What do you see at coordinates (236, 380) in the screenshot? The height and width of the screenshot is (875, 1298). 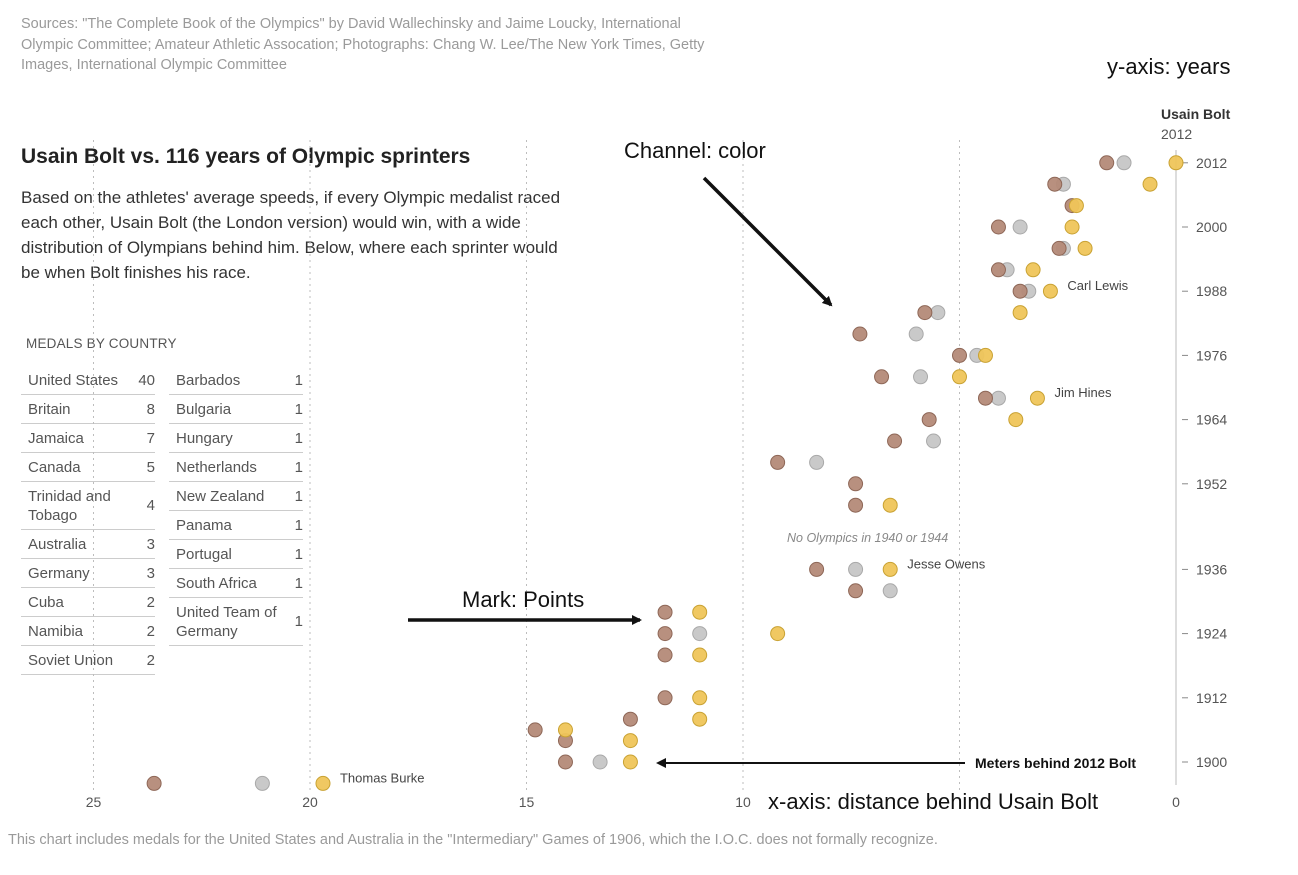 I see `medal-row: Barbados 1` at bounding box center [236, 380].